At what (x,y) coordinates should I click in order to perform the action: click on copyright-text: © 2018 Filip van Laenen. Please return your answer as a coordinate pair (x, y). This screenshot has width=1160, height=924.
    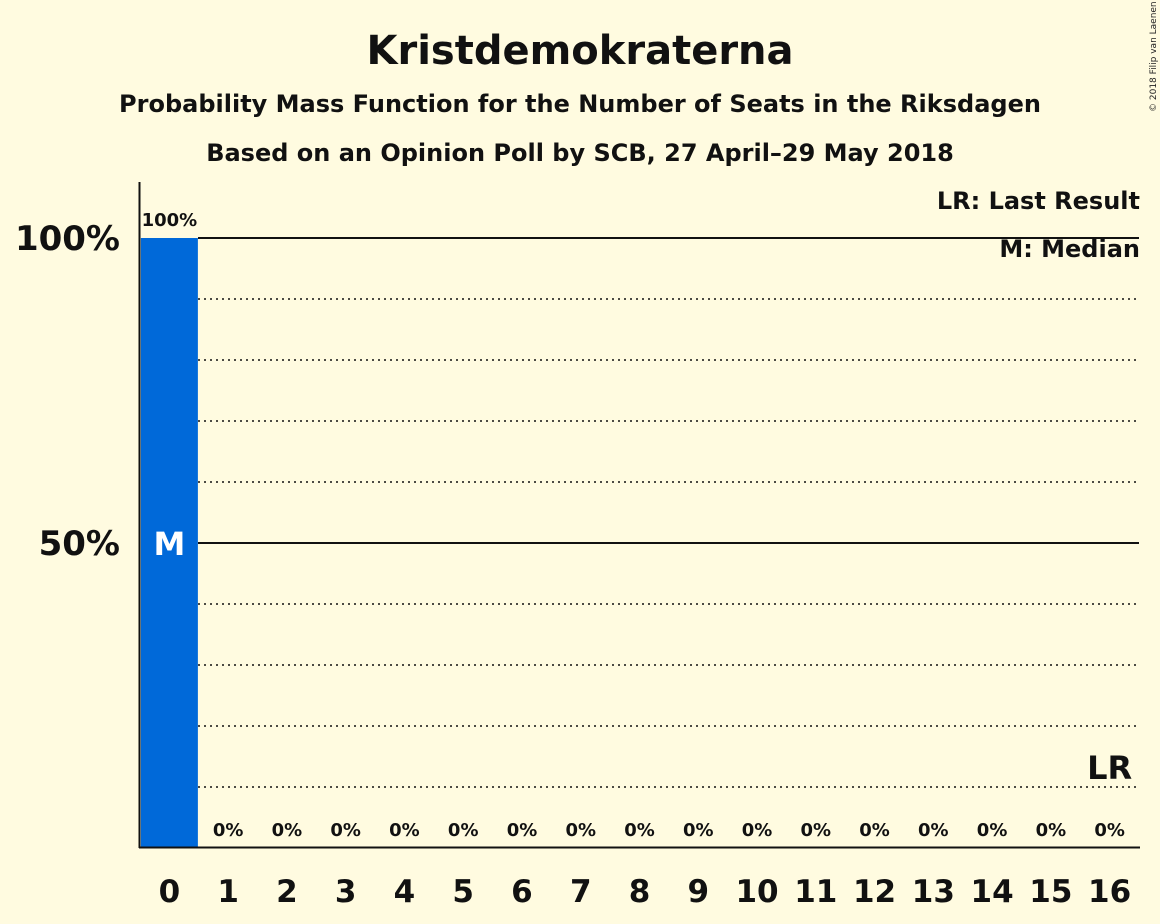
    Looking at the image, I should click on (1154, 56).